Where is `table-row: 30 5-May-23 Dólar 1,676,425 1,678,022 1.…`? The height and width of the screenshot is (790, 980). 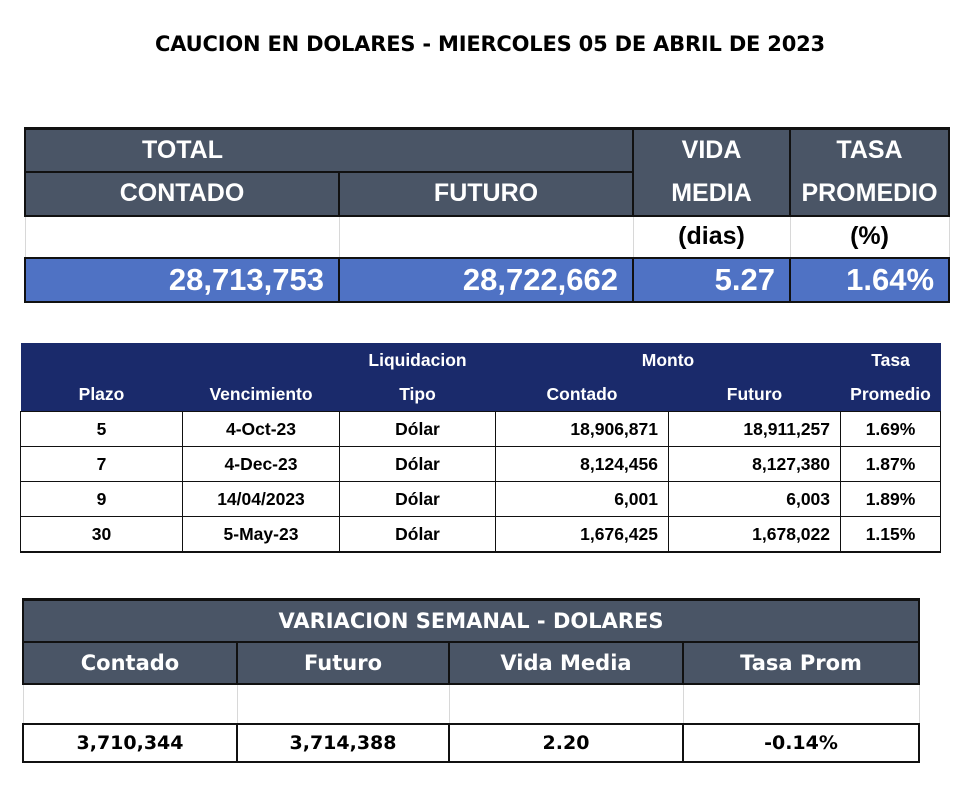 table-row: 30 5-May-23 Dólar 1,676,425 1,678,022 1.… is located at coordinates (481, 534).